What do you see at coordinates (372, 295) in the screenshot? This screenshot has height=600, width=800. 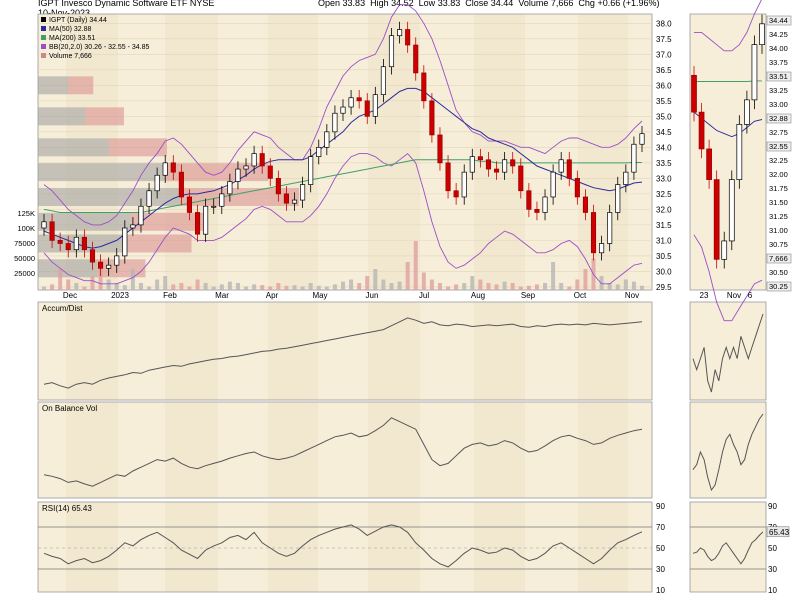 I see `x-axis-label: Jun` at bounding box center [372, 295].